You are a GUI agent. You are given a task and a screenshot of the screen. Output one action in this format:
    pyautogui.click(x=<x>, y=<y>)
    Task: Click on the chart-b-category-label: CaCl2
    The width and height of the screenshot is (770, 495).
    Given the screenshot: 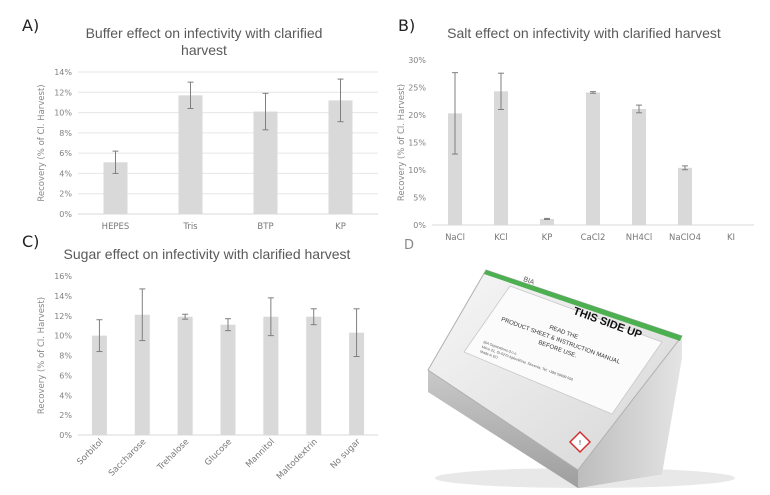 What is the action you would take?
    pyautogui.click(x=593, y=238)
    